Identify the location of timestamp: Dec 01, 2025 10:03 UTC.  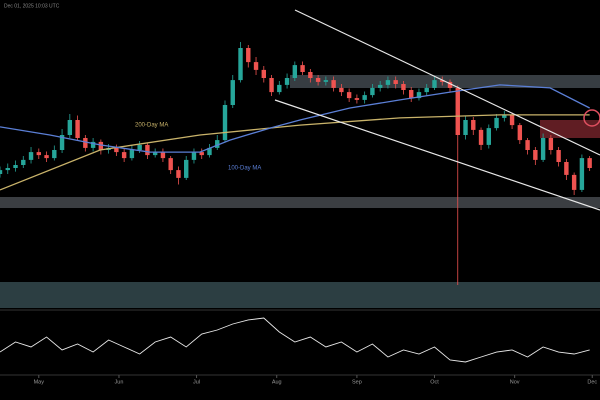
(32, 6).